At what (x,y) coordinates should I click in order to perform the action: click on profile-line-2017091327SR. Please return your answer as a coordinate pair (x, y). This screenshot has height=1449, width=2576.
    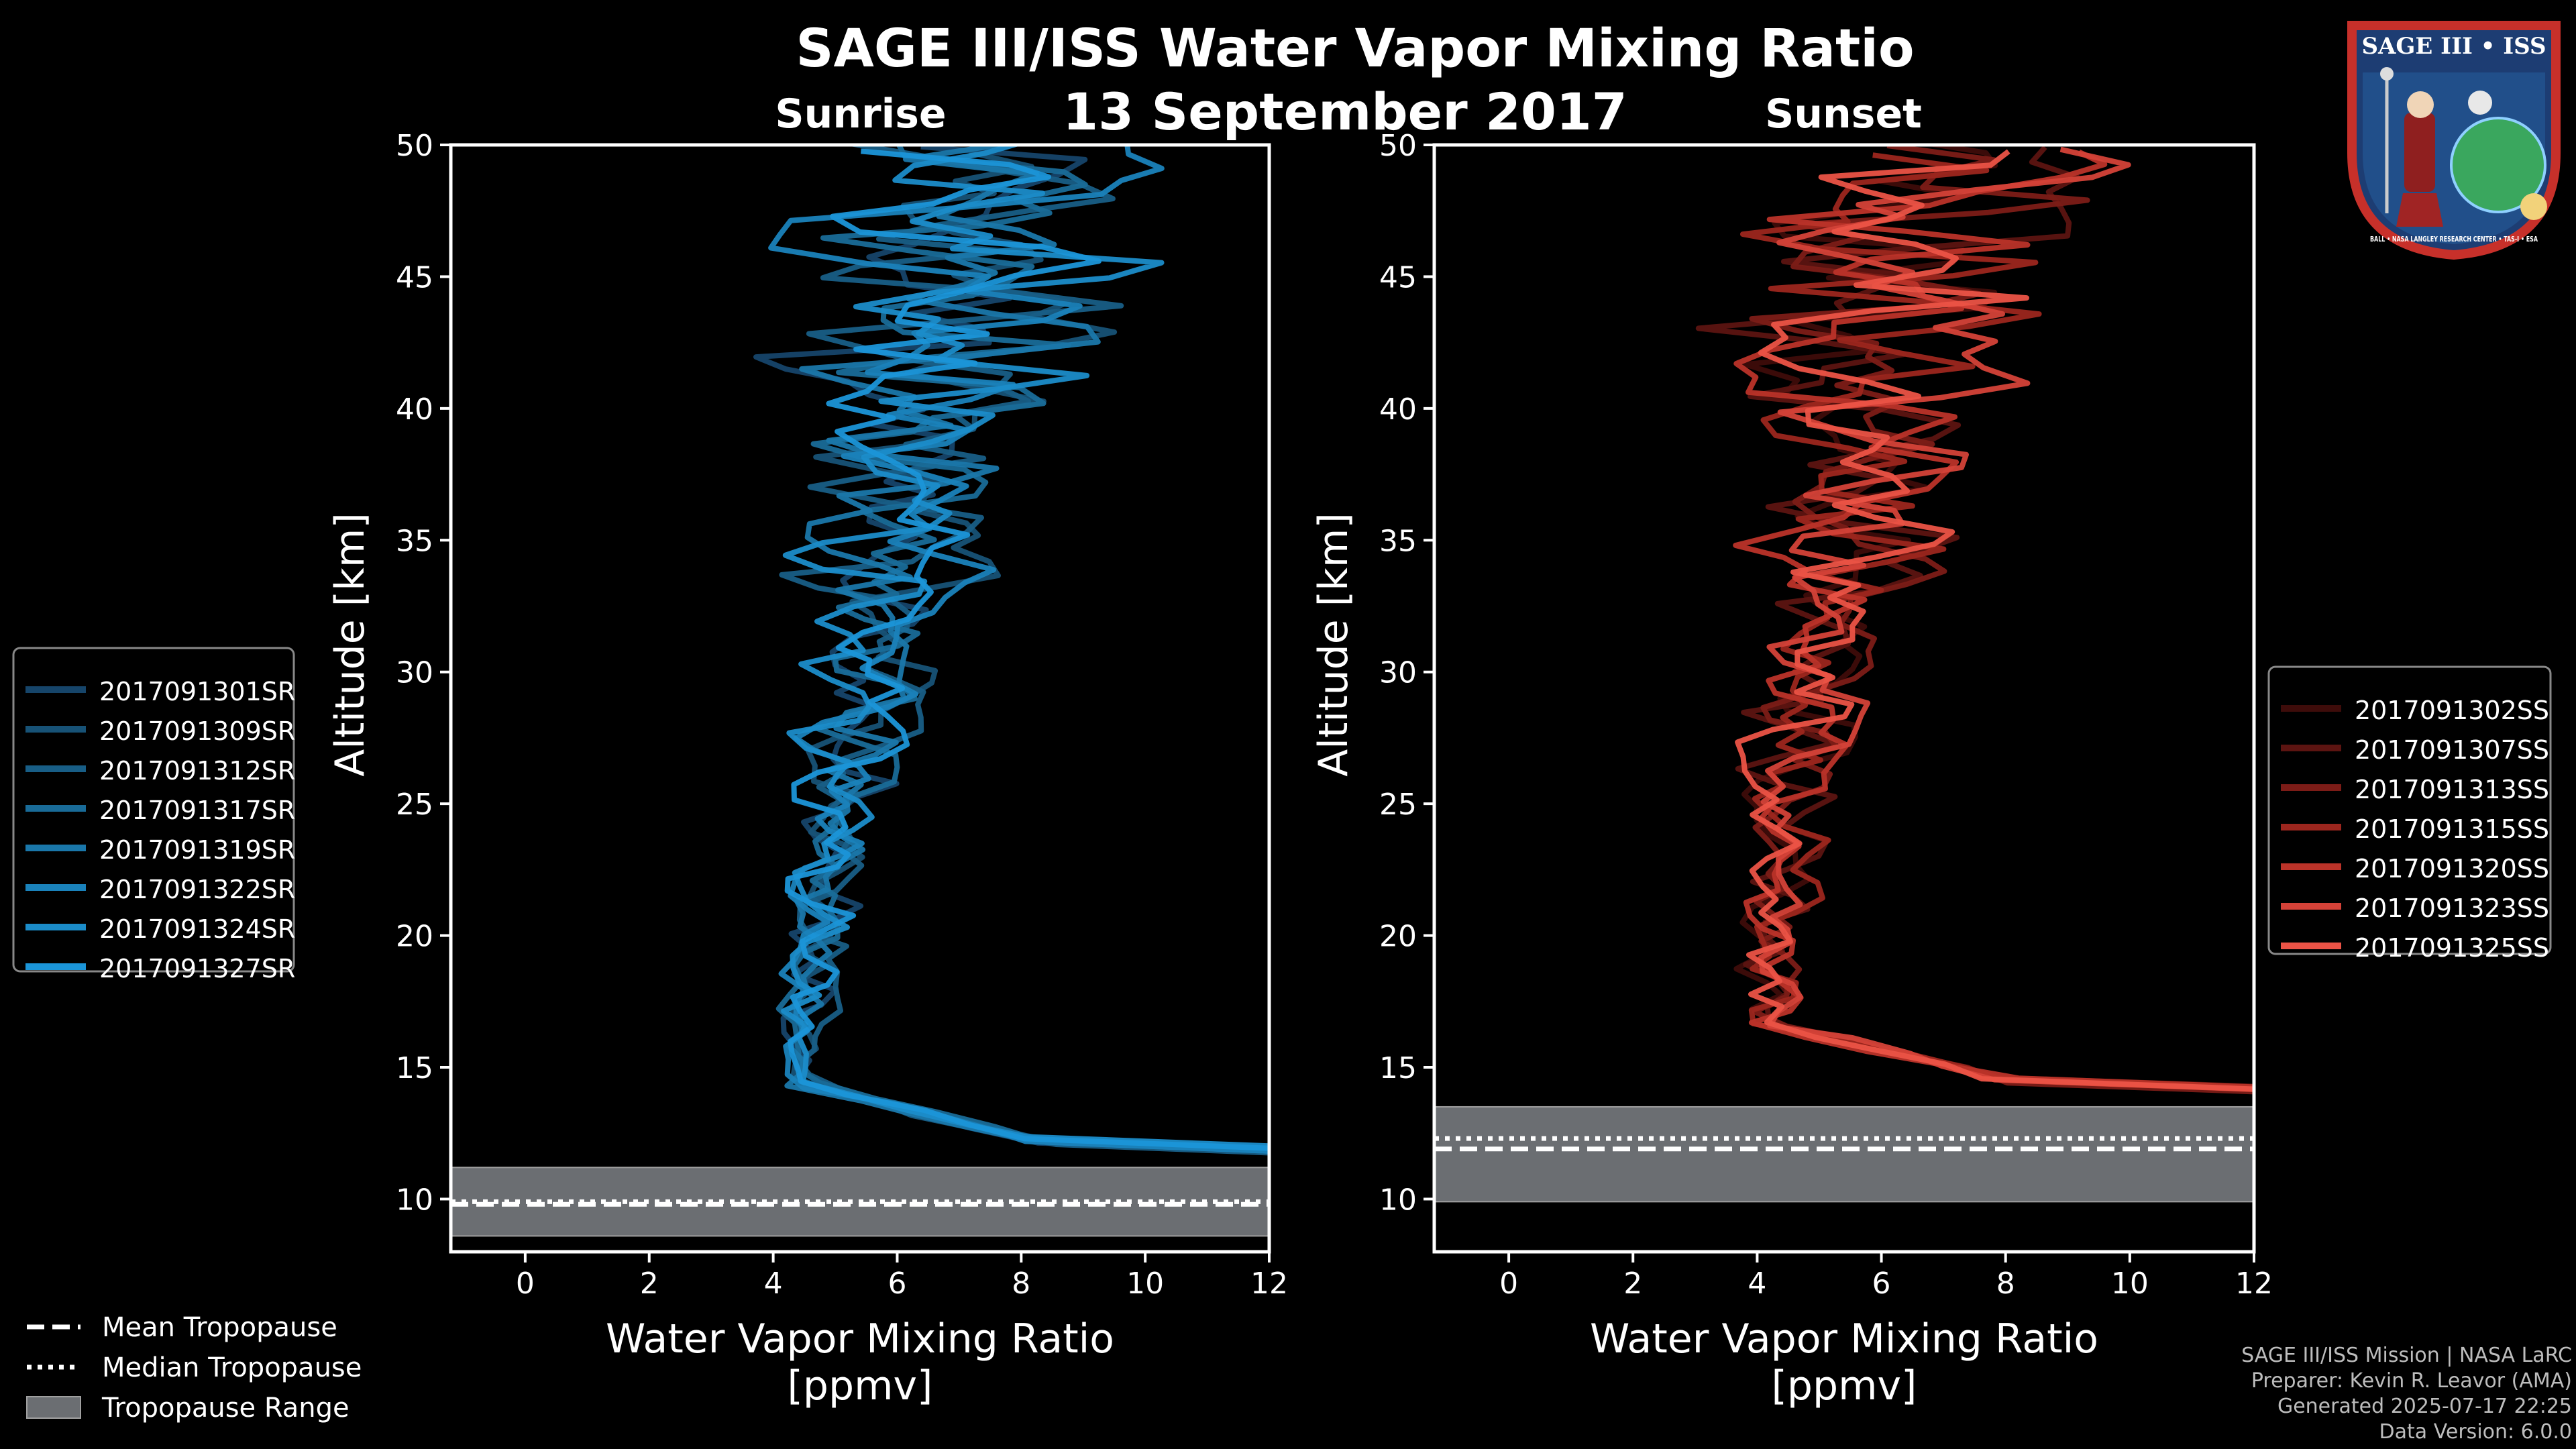
    Looking at the image, I should click on (1026, 649).